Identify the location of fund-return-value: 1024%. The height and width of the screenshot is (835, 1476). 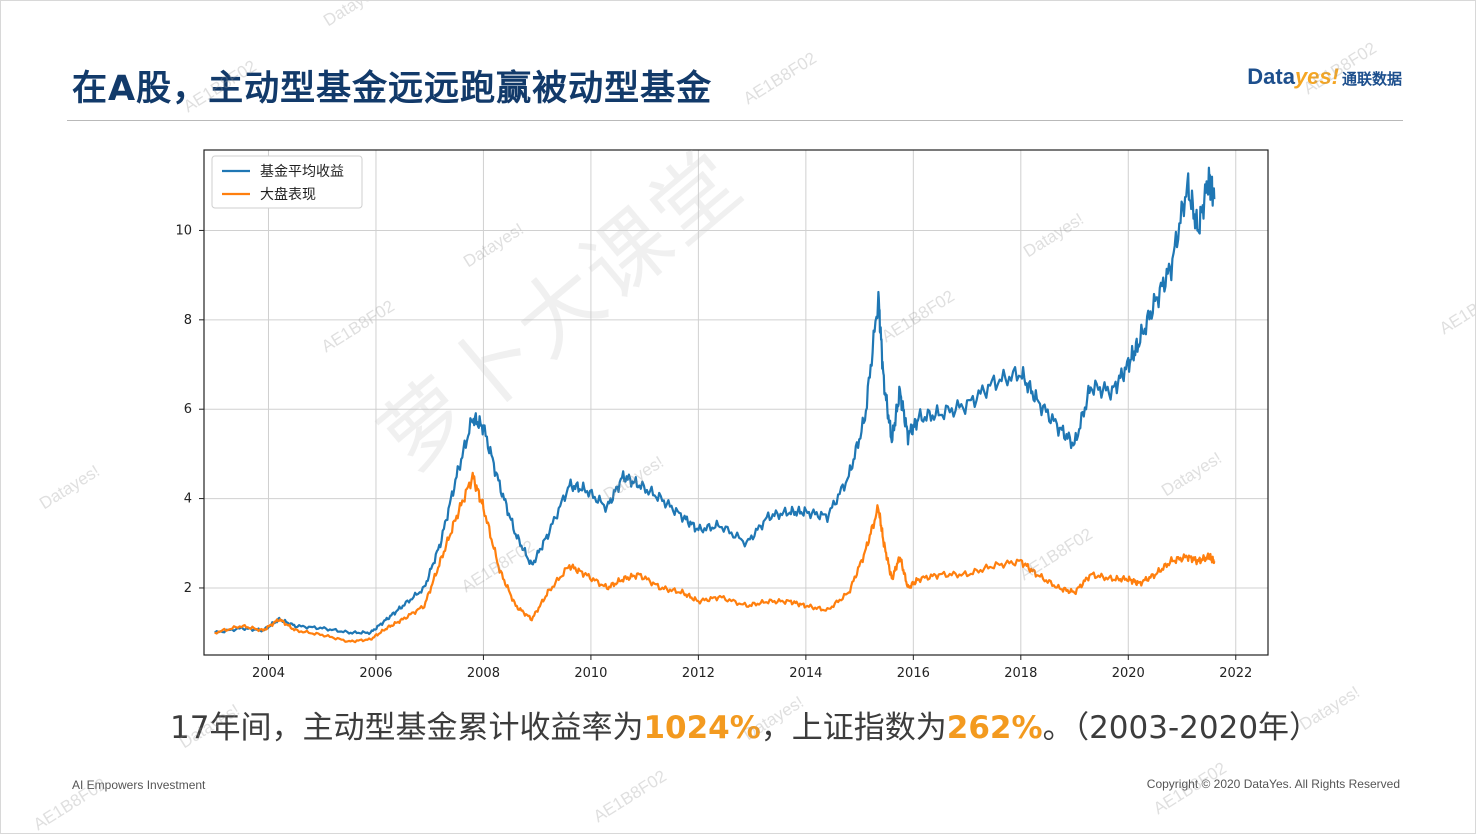
(702, 728).